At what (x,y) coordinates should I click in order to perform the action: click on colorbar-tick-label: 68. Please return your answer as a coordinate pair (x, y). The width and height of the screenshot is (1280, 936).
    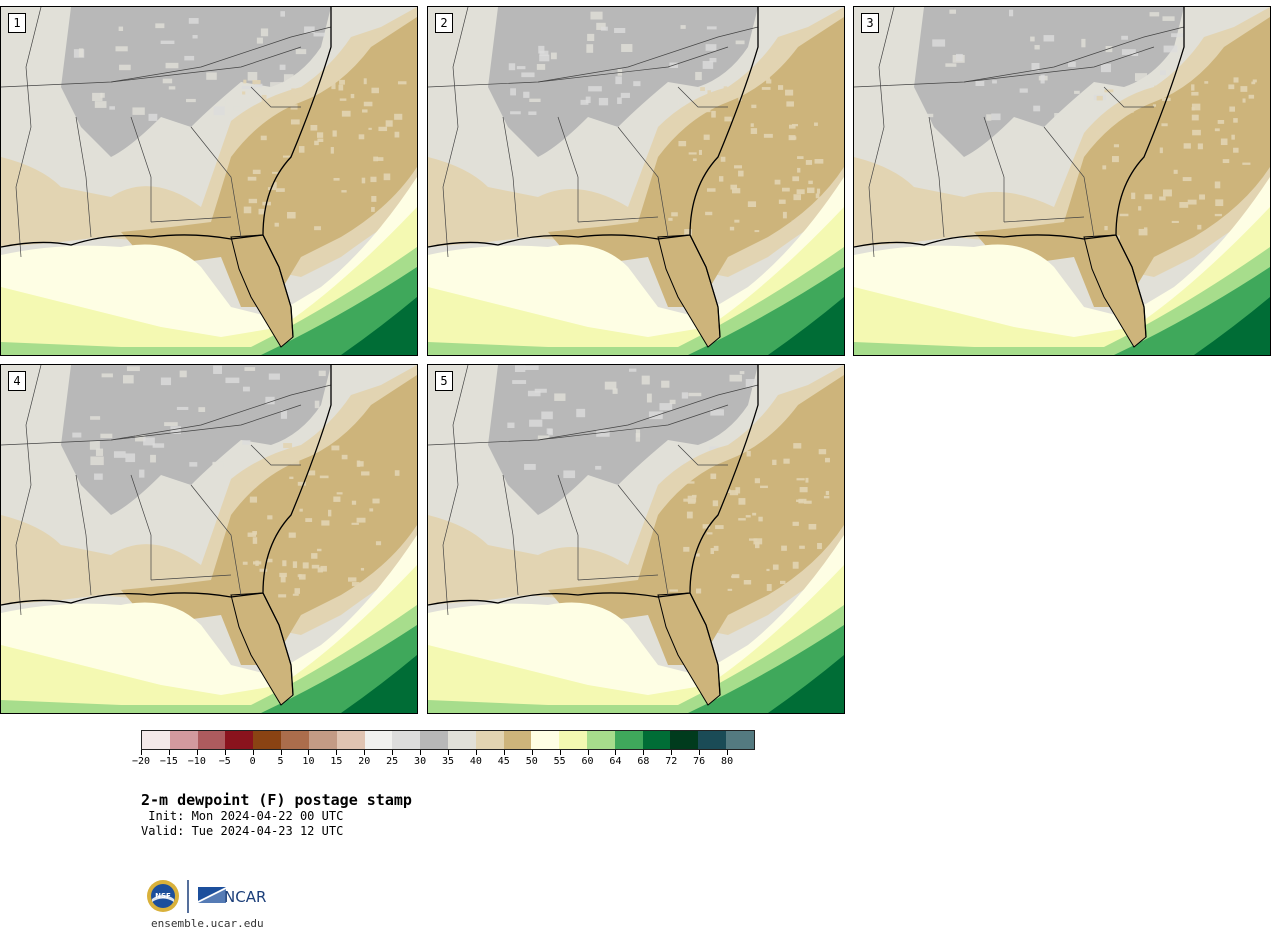
    Looking at the image, I should click on (643, 761).